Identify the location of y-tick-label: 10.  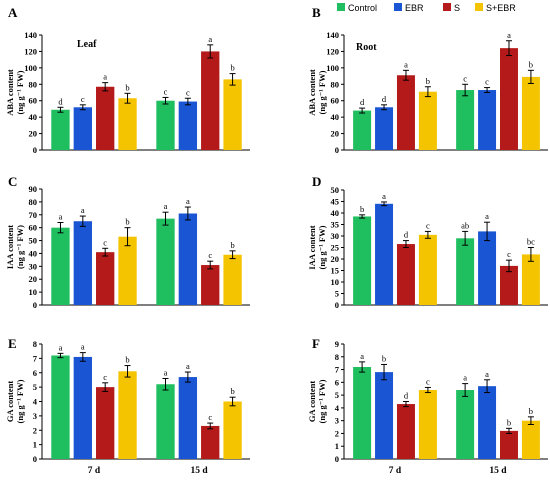
(33, 292).